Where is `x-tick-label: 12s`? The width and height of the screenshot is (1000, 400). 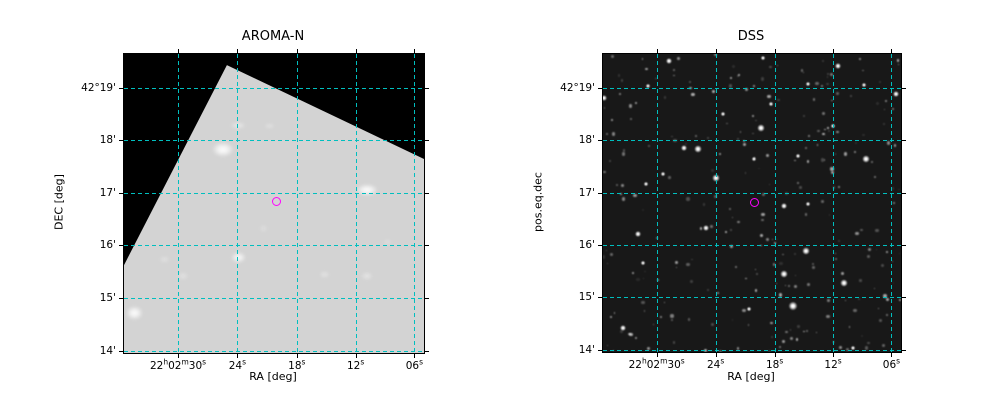
x-tick-label: 12s is located at coordinates (355, 364).